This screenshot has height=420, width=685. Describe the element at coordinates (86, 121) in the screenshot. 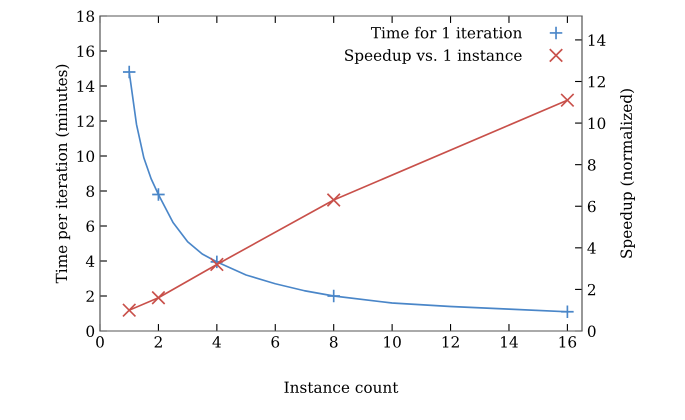

I see `y-tick-label: 12` at that location.